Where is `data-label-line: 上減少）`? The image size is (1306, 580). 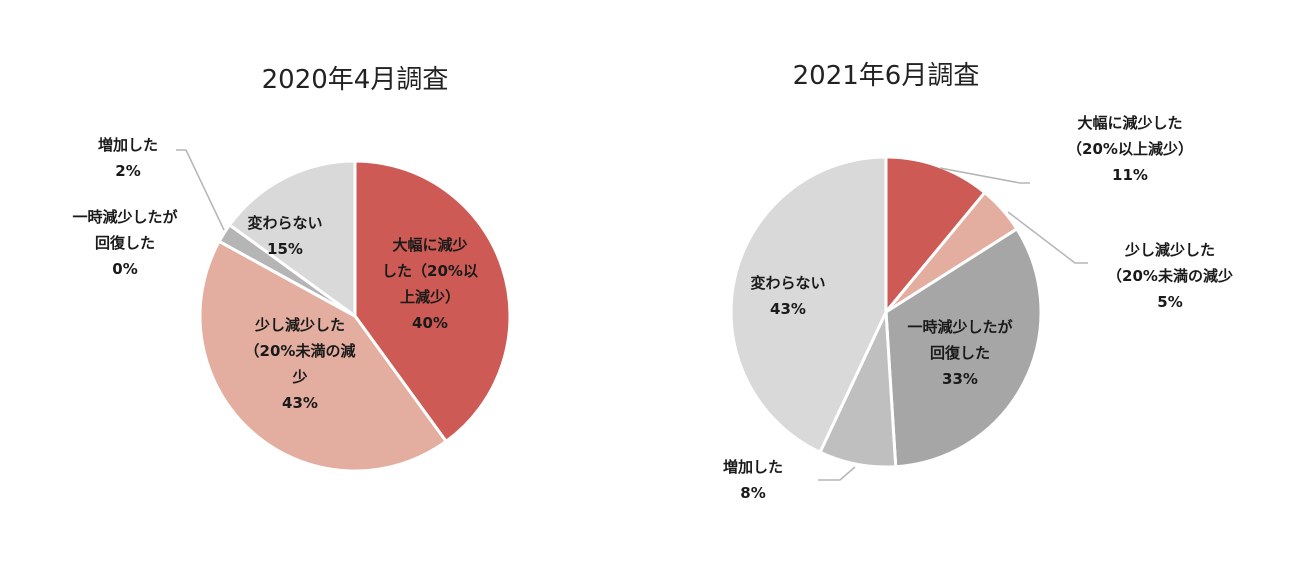 data-label-line: 上減少） is located at coordinates (430, 297).